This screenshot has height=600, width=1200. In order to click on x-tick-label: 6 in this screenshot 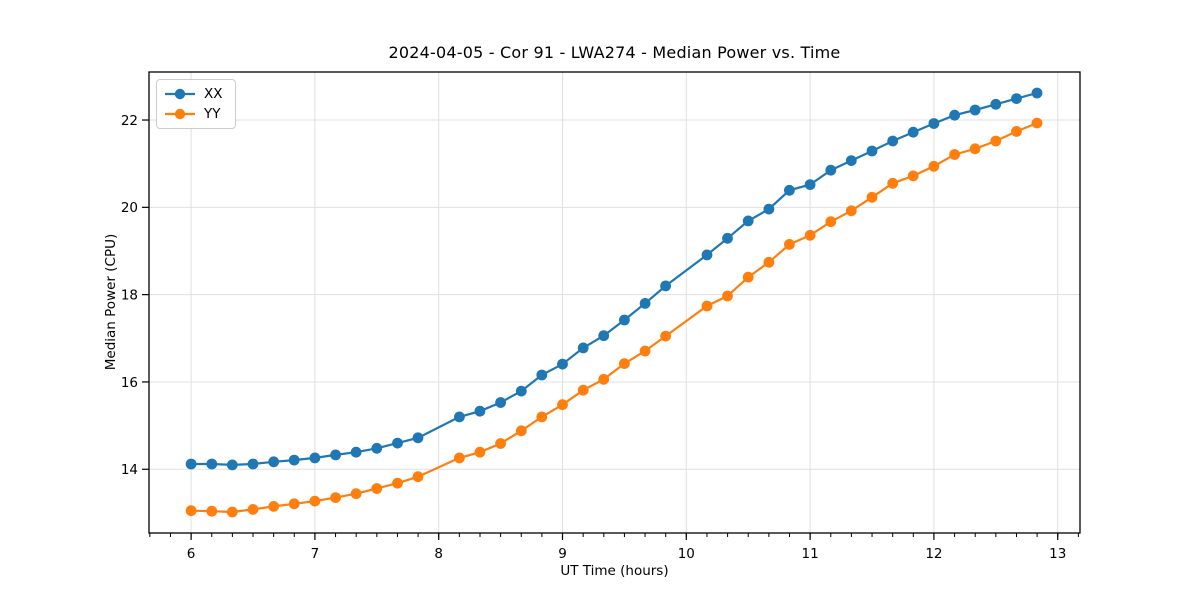, I will do `click(191, 554)`.